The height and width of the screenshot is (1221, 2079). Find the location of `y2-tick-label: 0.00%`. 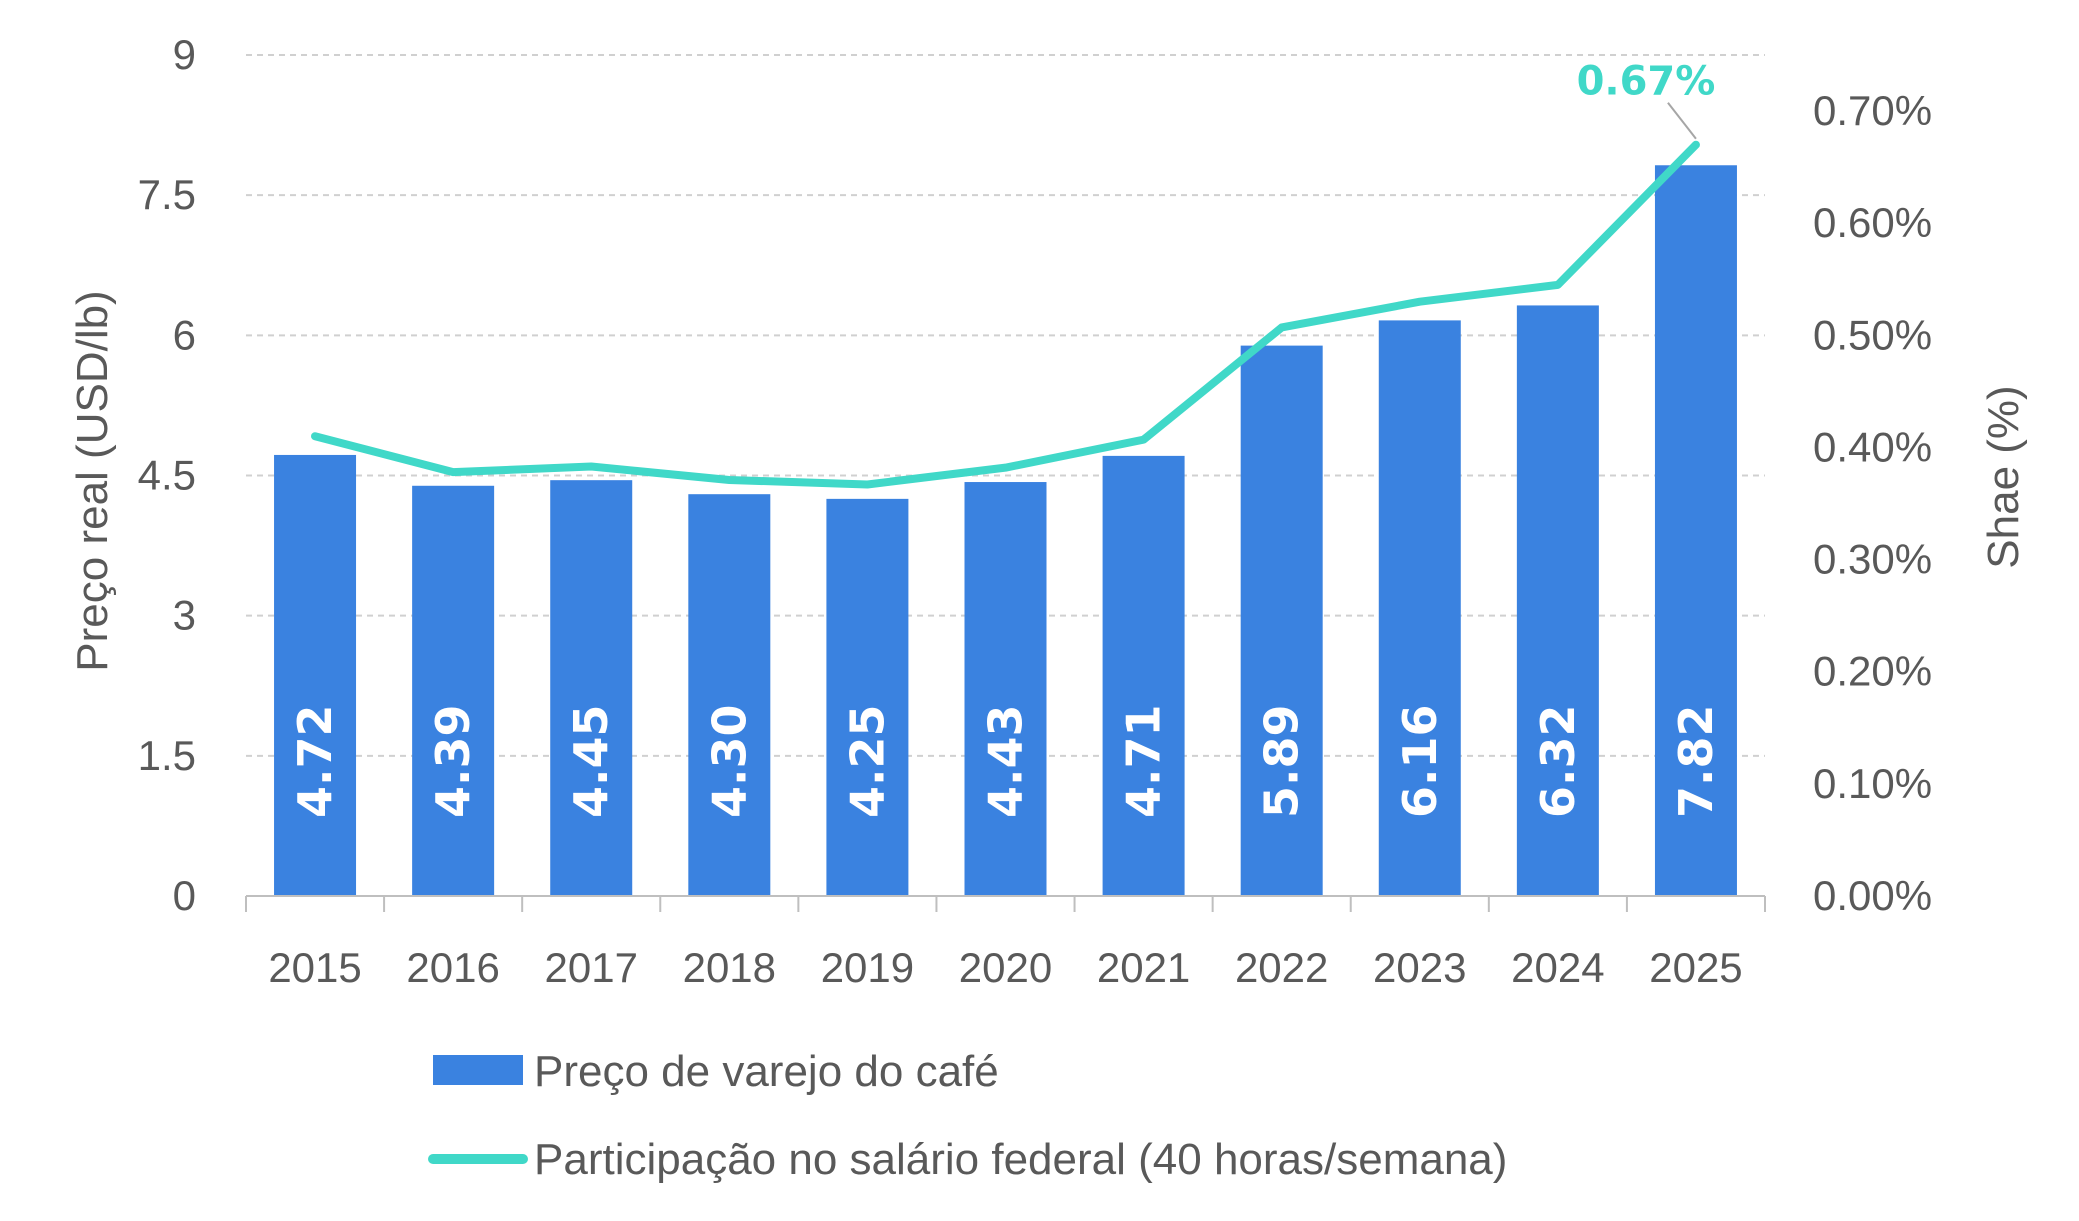

y2-tick-label: 0.00% is located at coordinates (1872, 895).